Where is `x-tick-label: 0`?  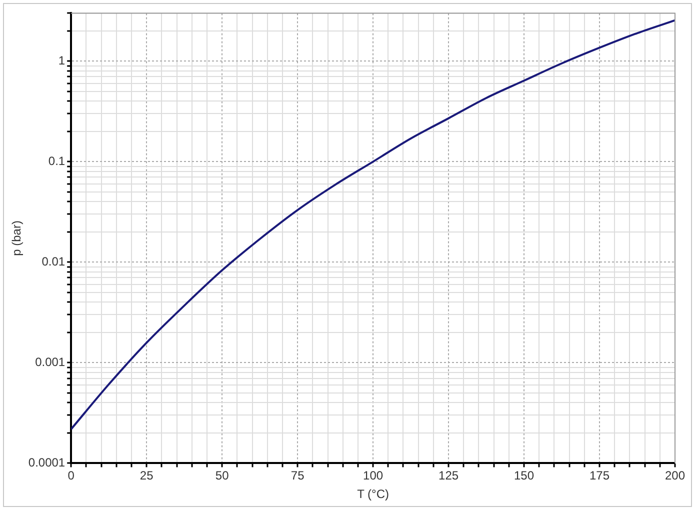 x-tick-label: 0 is located at coordinates (71, 475).